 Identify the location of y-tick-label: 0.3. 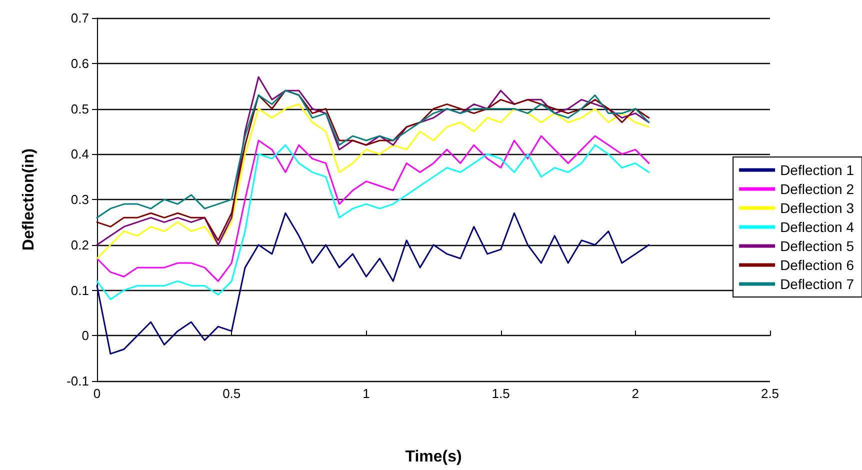
(79, 199).